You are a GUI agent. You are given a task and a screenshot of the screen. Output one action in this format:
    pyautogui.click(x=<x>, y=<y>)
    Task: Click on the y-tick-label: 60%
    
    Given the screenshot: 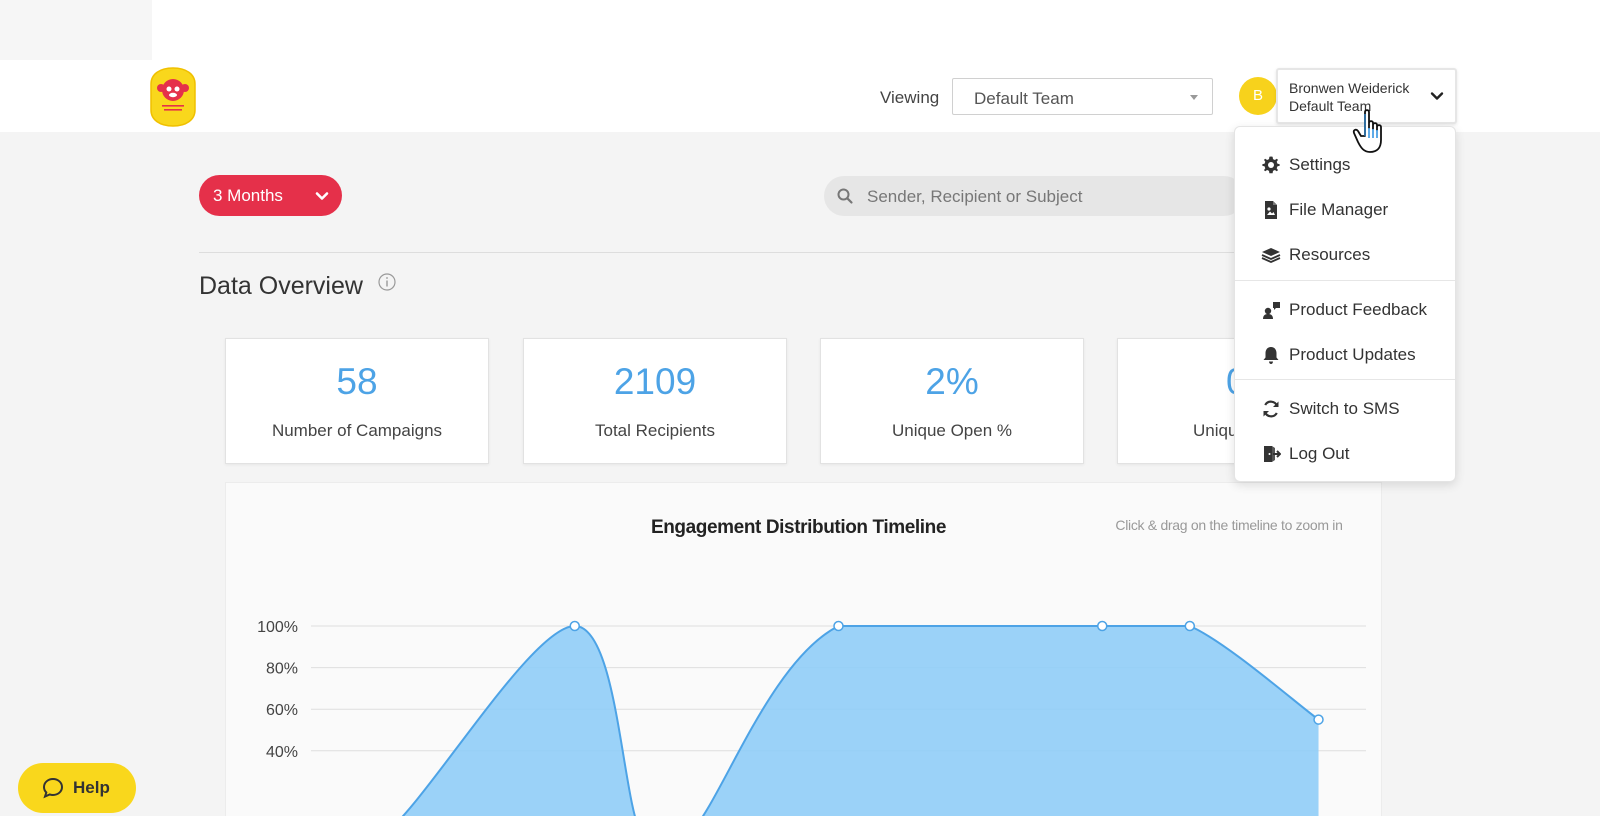 What is the action you would take?
    pyautogui.click(x=282, y=710)
    